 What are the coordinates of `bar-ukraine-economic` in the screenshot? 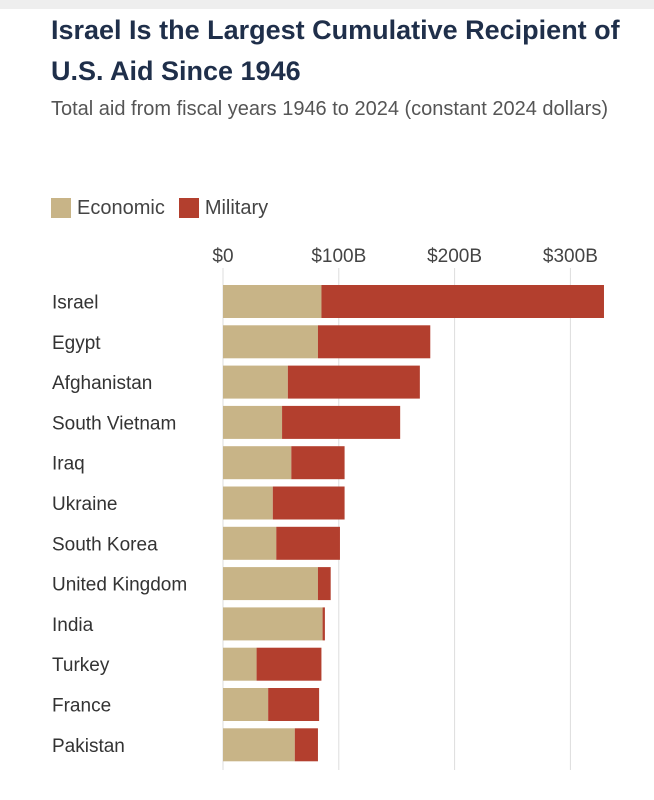 It's located at (248, 503).